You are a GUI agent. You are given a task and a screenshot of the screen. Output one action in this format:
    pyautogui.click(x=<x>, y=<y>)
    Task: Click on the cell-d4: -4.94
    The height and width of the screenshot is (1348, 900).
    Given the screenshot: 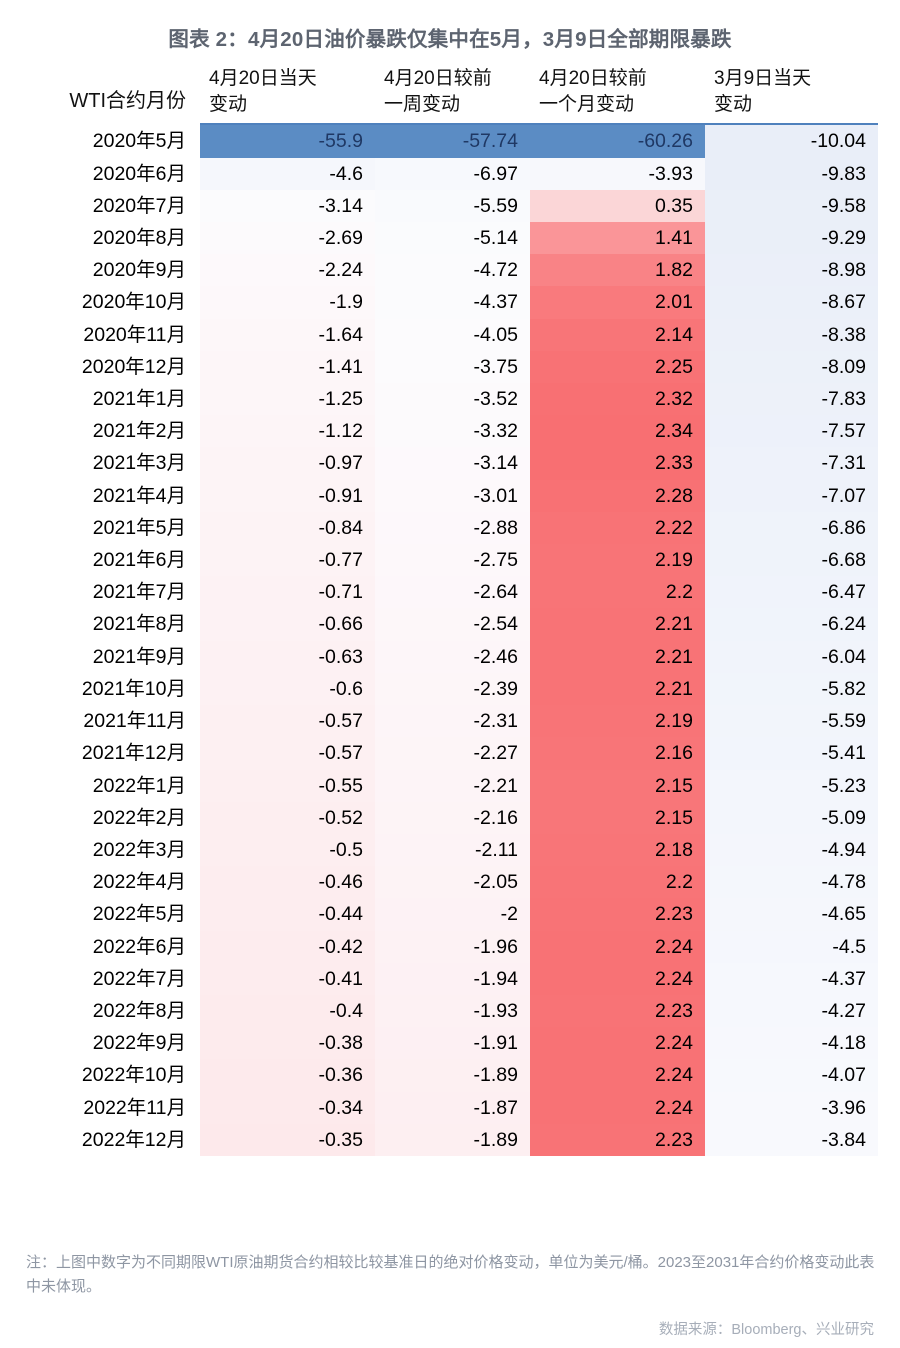 What is the action you would take?
    pyautogui.click(x=791, y=850)
    